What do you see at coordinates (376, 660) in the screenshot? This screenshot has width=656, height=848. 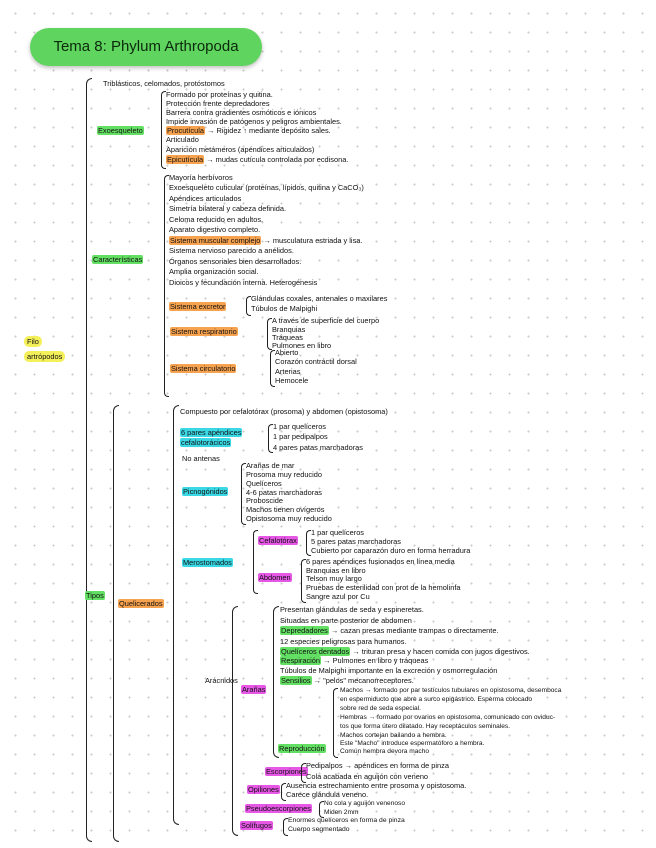 I see `aranas-item-text: → Pulmones en libro y tráqueas` at bounding box center [376, 660].